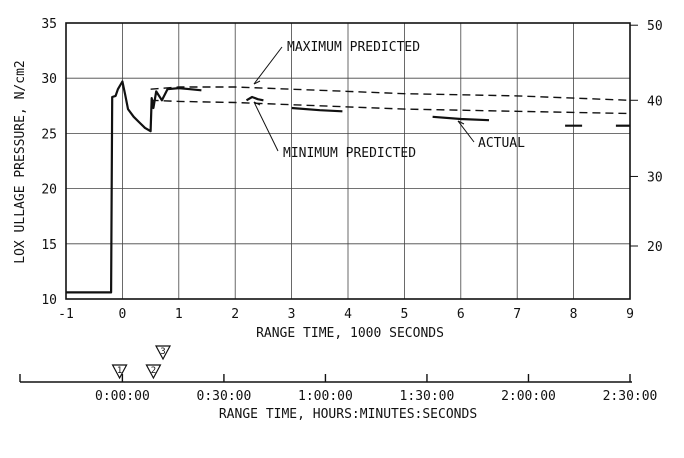  Describe the element at coordinates (325, 396) in the screenshot. I see `secondary-axis-tick-label: 1:00:00` at that location.